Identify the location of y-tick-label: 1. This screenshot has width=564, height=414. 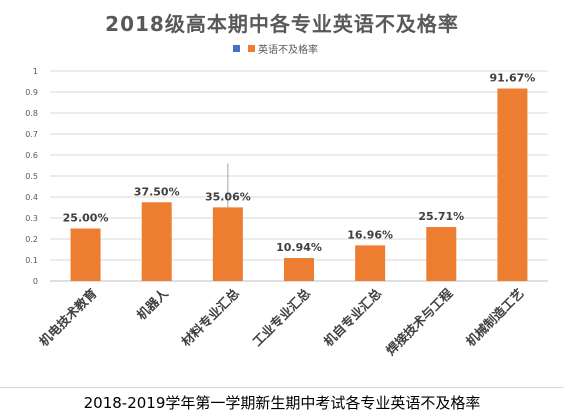
(35, 71).